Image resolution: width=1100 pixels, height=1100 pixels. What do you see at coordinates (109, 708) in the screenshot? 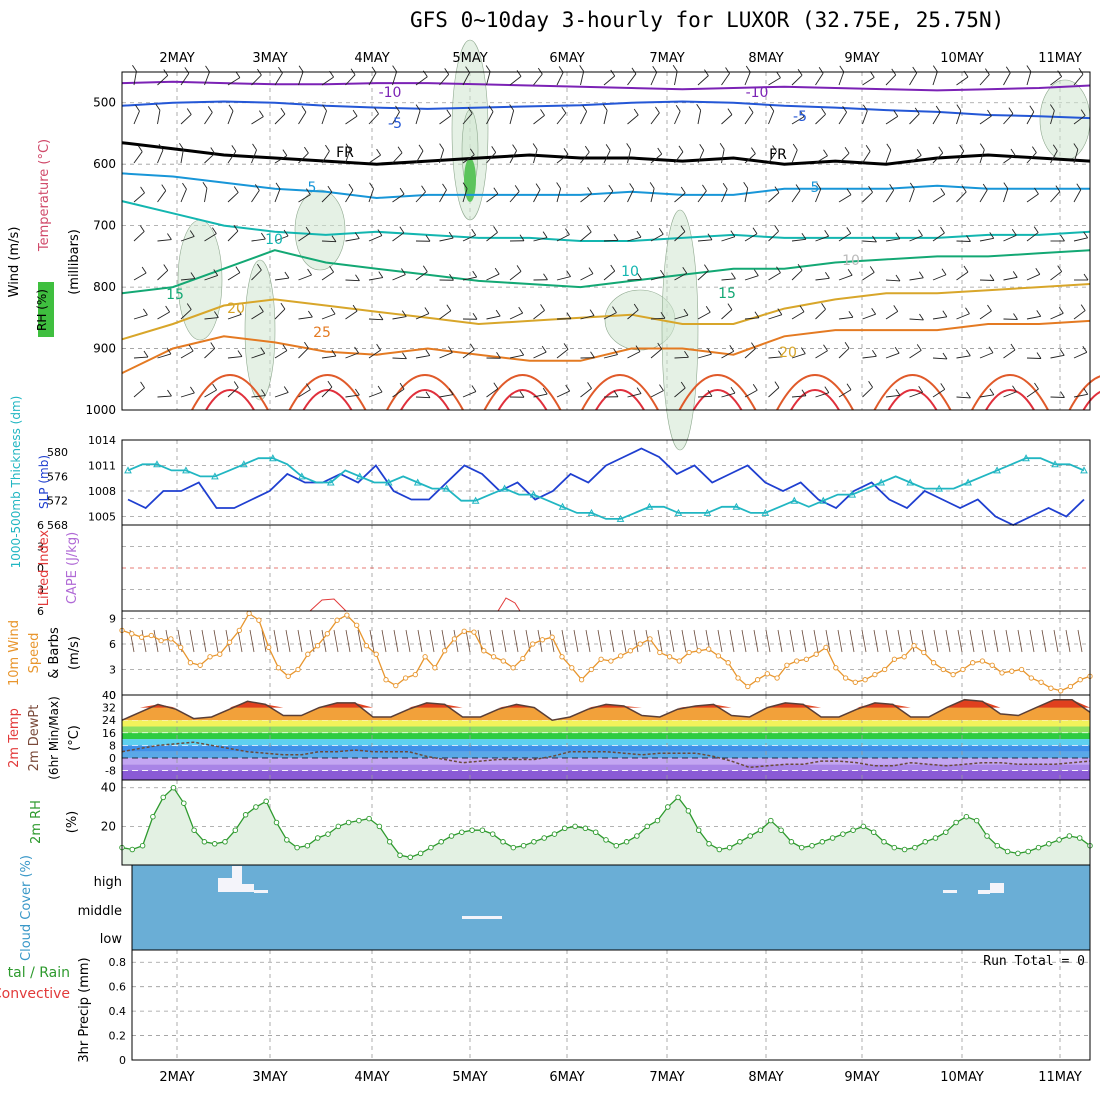
I see `temp-tick-label: 32` at bounding box center [109, 708].